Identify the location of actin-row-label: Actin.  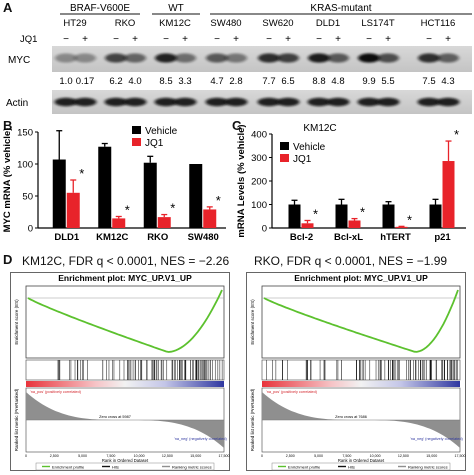
(17, 103).